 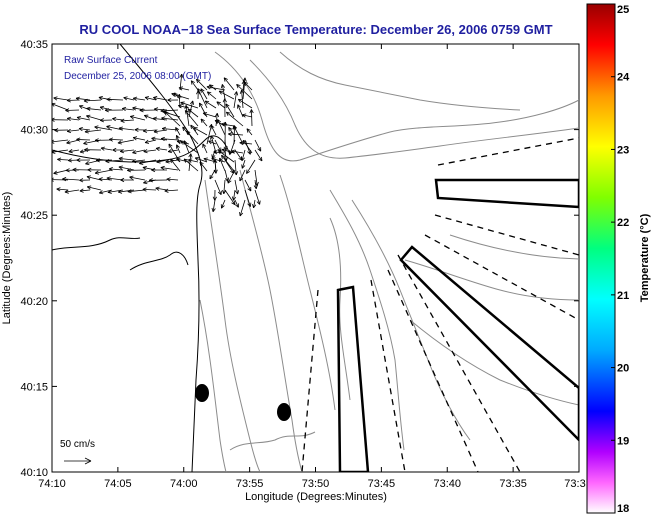 I want to click on x-tick-label: 73:40, so click(x=447, y=484).